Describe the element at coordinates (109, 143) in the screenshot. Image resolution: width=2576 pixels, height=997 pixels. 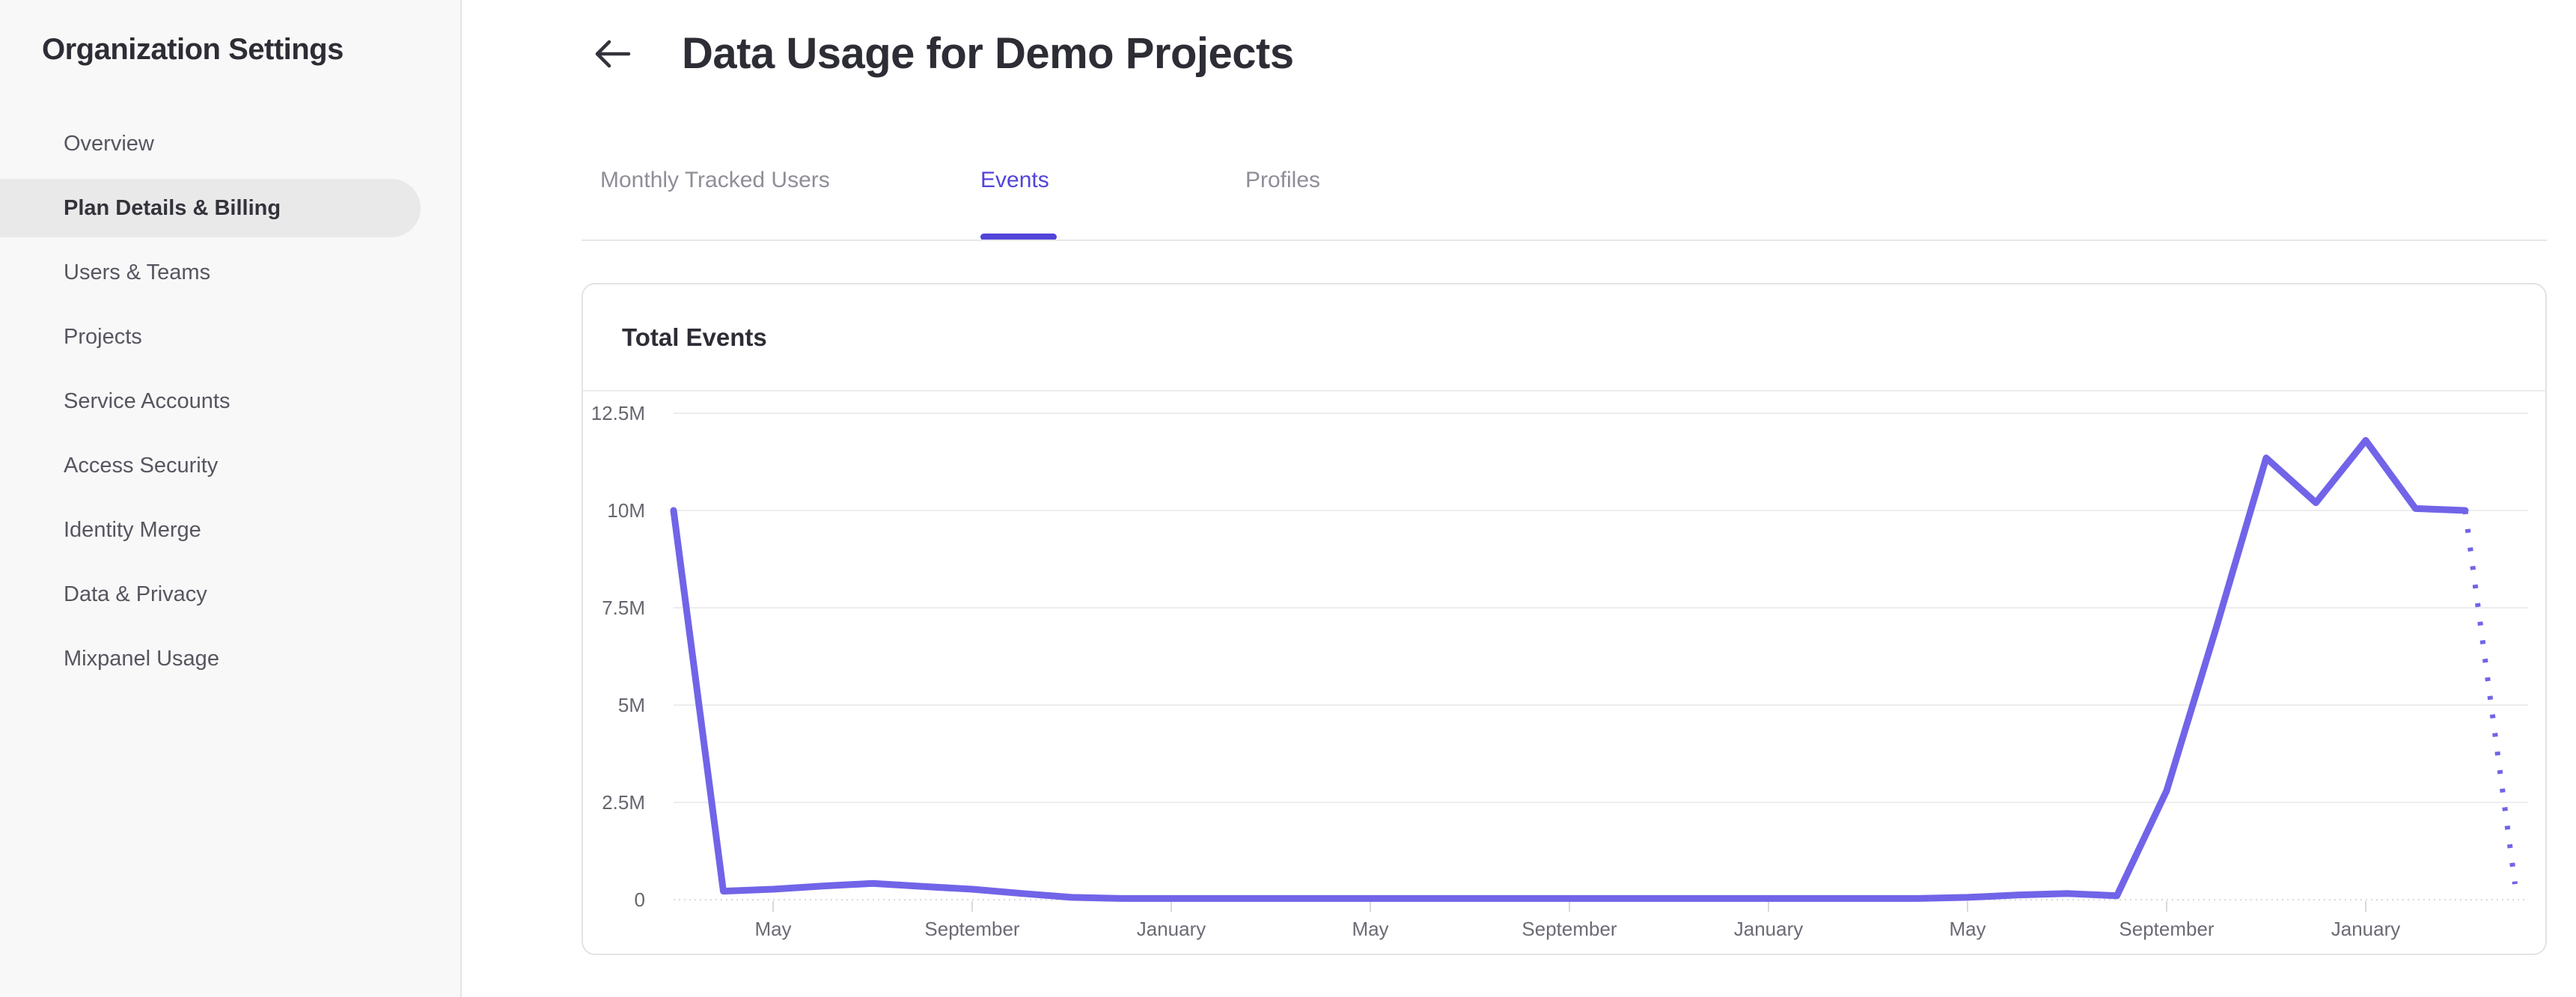
I see `sidebar-item-label: Overview` at that location.